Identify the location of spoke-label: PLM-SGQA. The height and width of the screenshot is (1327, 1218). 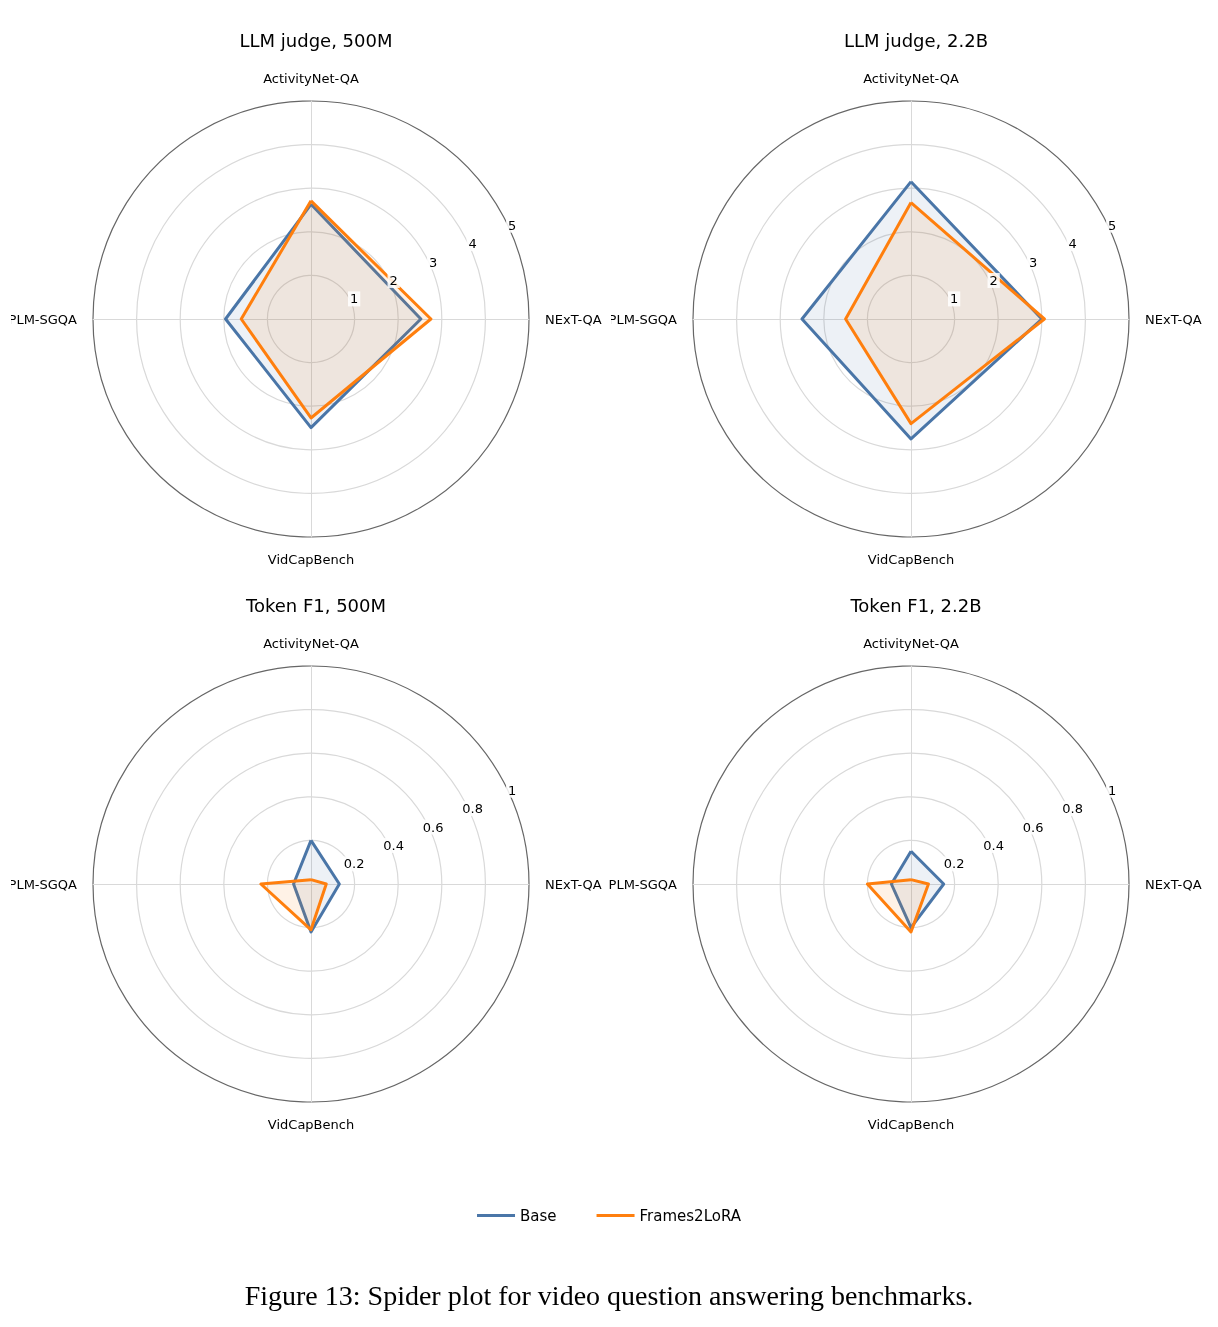
(643, 884).